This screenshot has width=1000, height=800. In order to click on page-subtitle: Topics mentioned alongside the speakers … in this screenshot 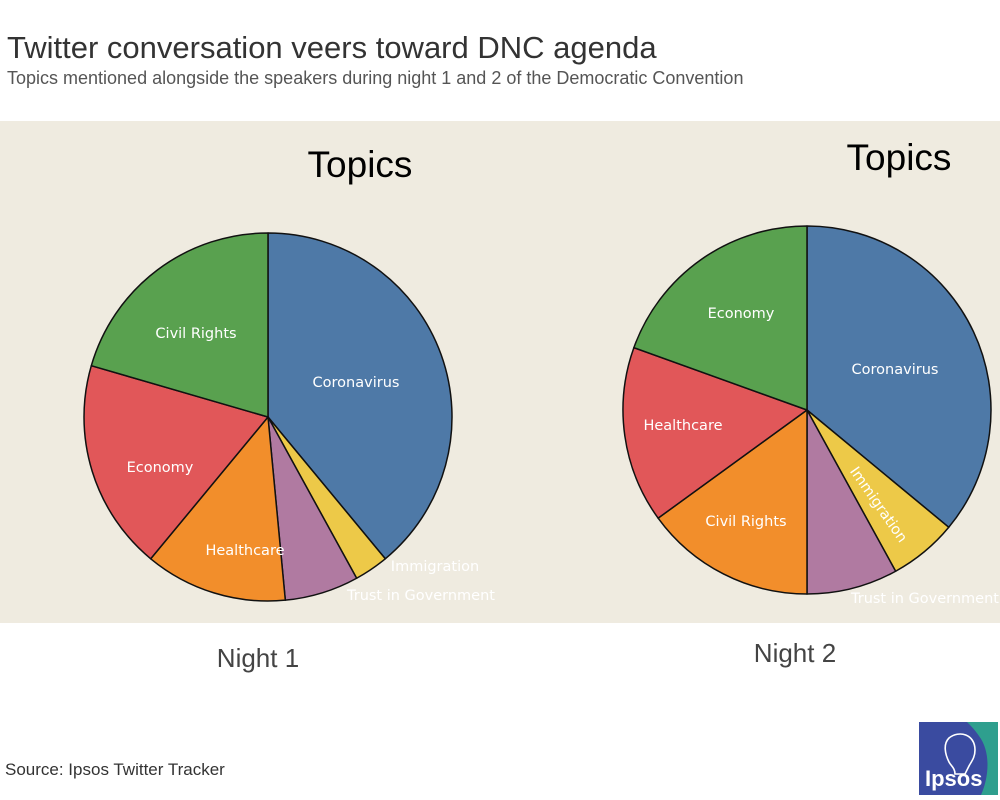, I will do `click(375, 78)`.